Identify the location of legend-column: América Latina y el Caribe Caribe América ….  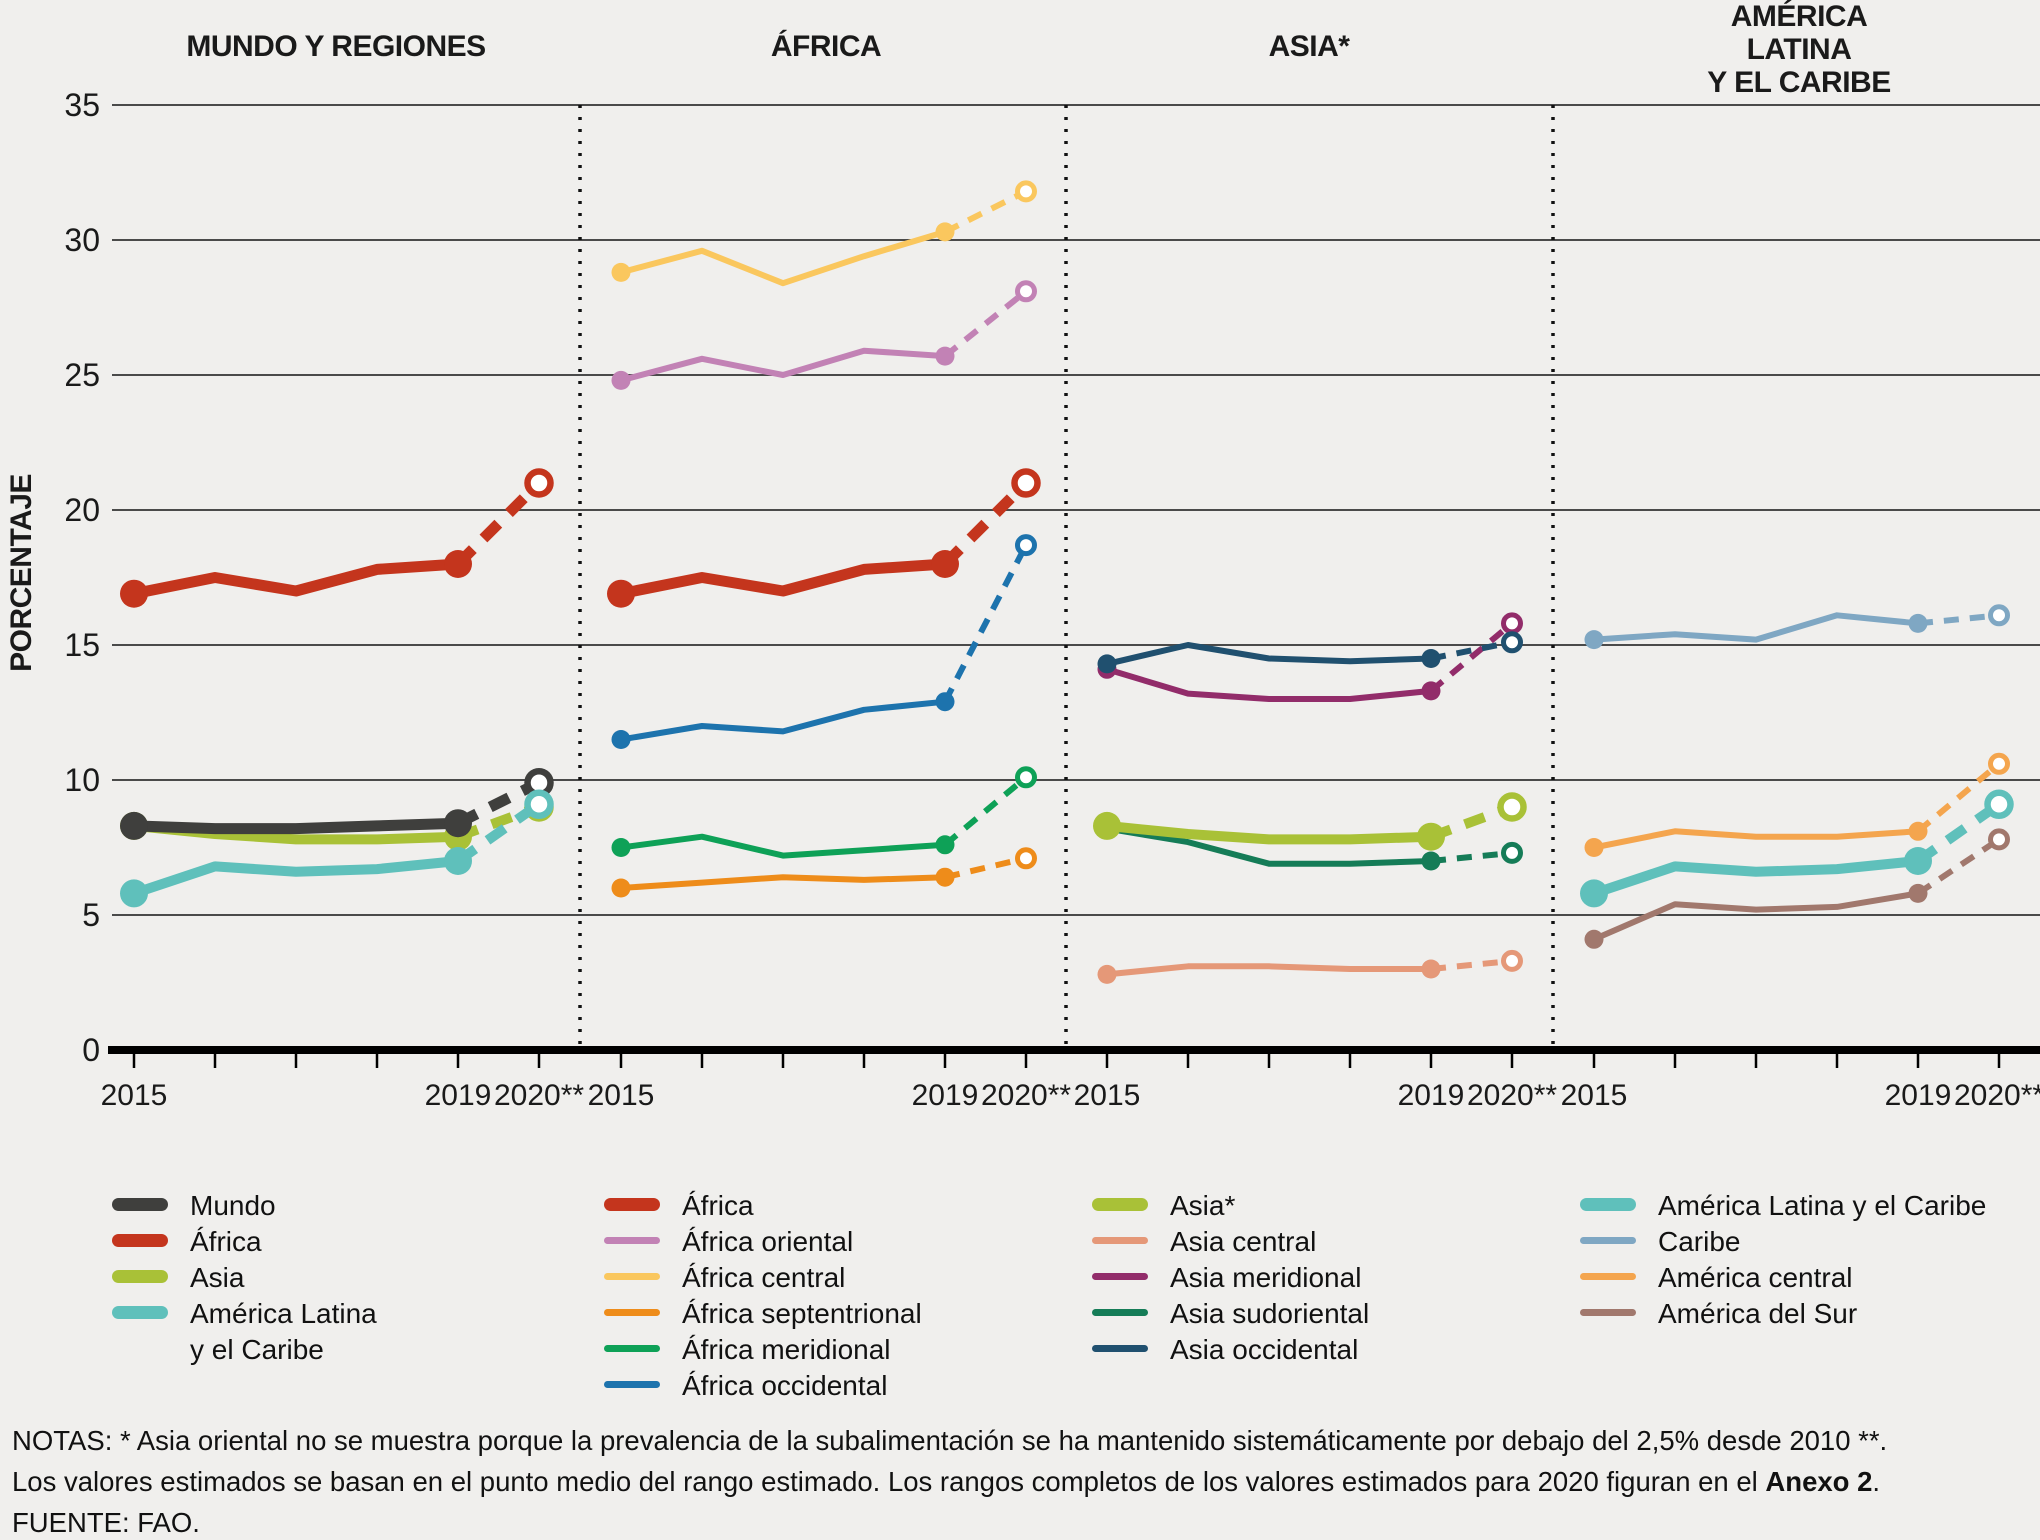
(1783, 1260).